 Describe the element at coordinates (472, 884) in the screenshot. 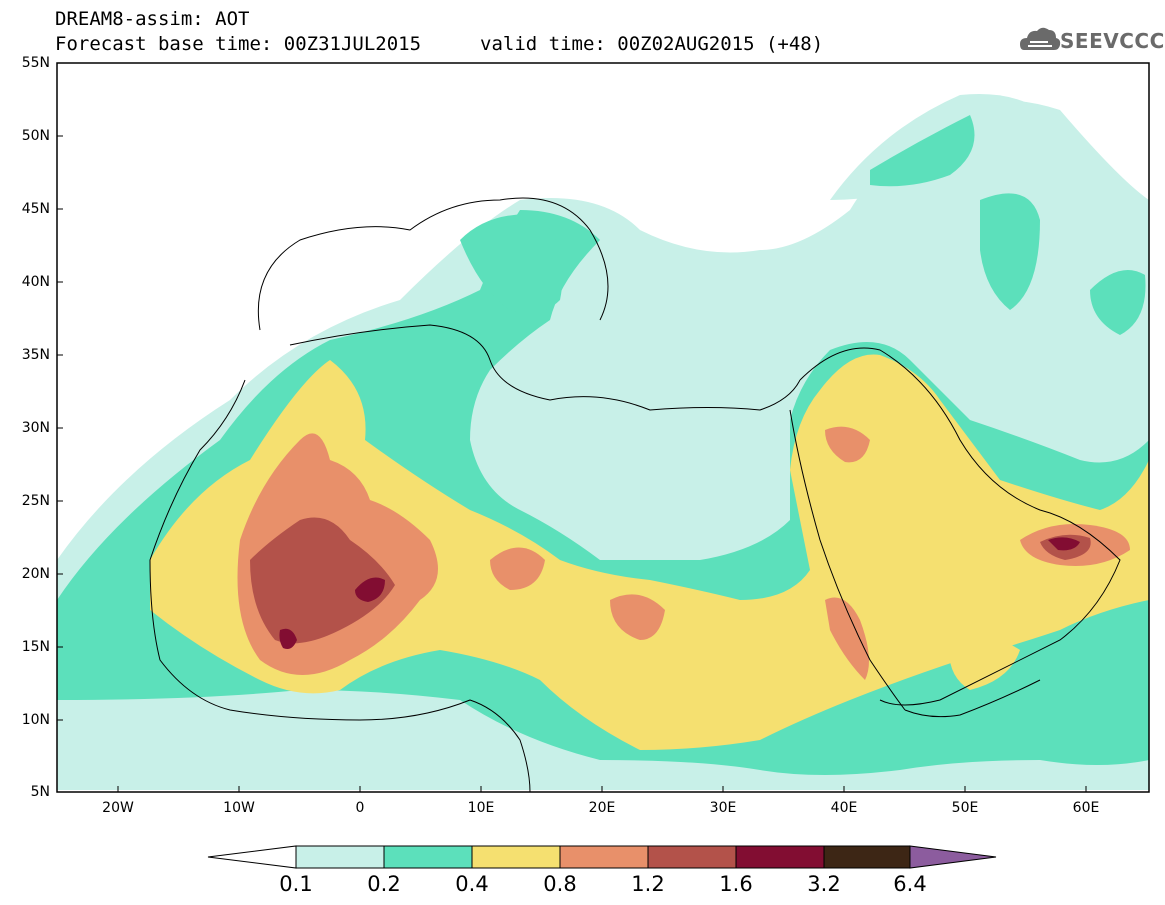

I see `colorbar-label-0.4: 0.4` at that location.